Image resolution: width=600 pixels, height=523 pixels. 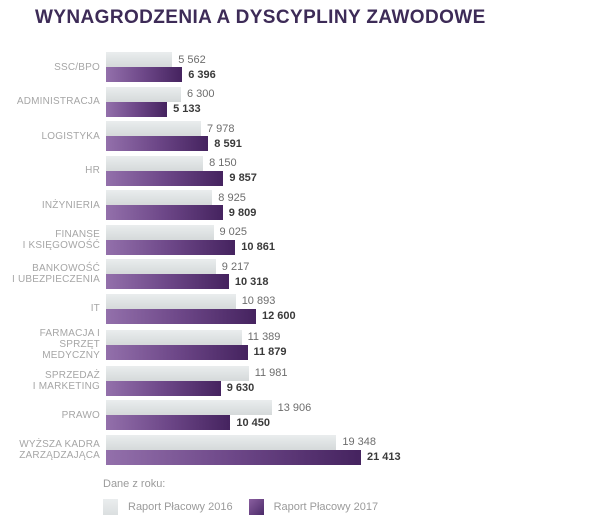 I want to click on bar-line: 8 591, so click(x=353, y=143).